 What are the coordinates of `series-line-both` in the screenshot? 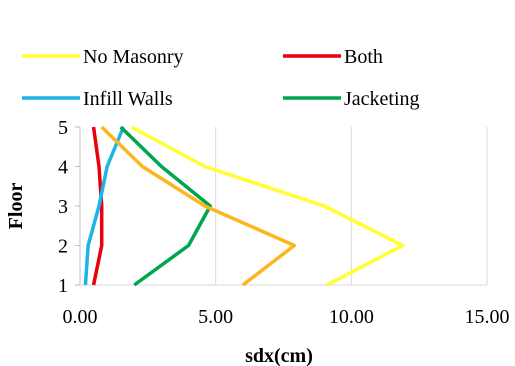 It's located at (97, 206).